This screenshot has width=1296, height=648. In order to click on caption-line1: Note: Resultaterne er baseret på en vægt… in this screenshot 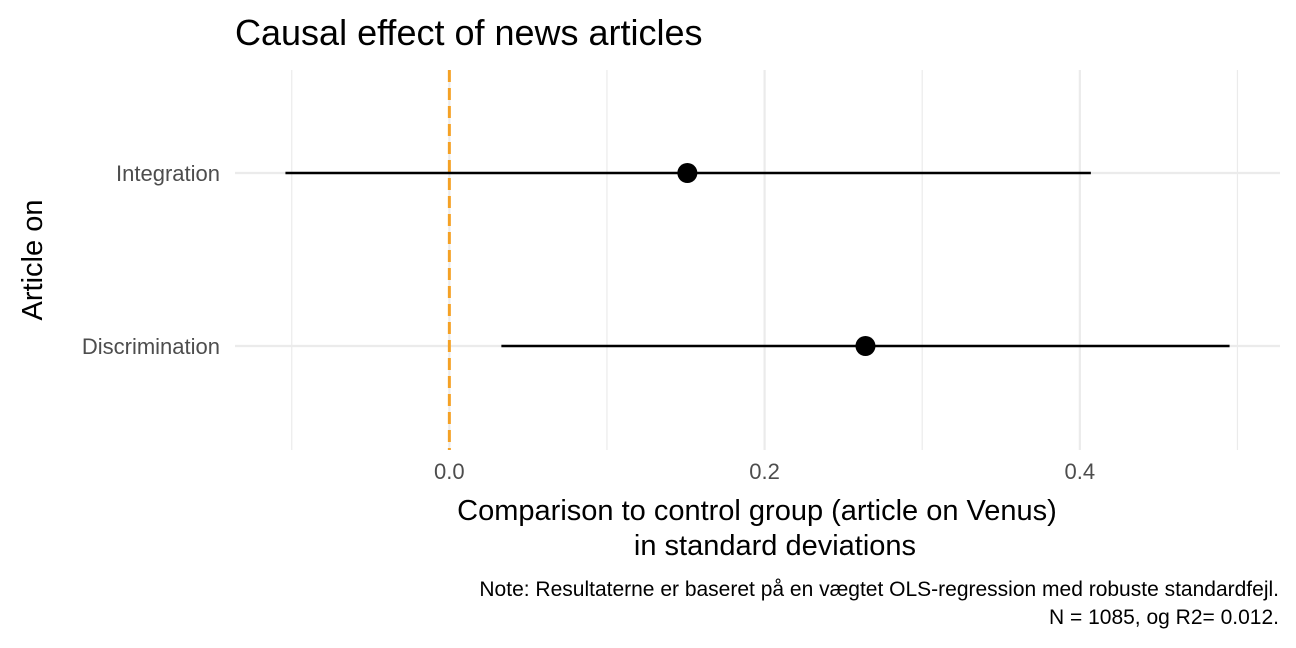, I will do `click(879, 589)`.